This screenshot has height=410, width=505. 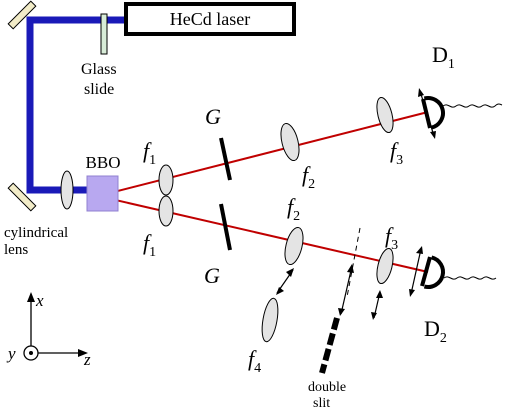 I want to click on f3-lower-lens, so click(x=385, y=266).